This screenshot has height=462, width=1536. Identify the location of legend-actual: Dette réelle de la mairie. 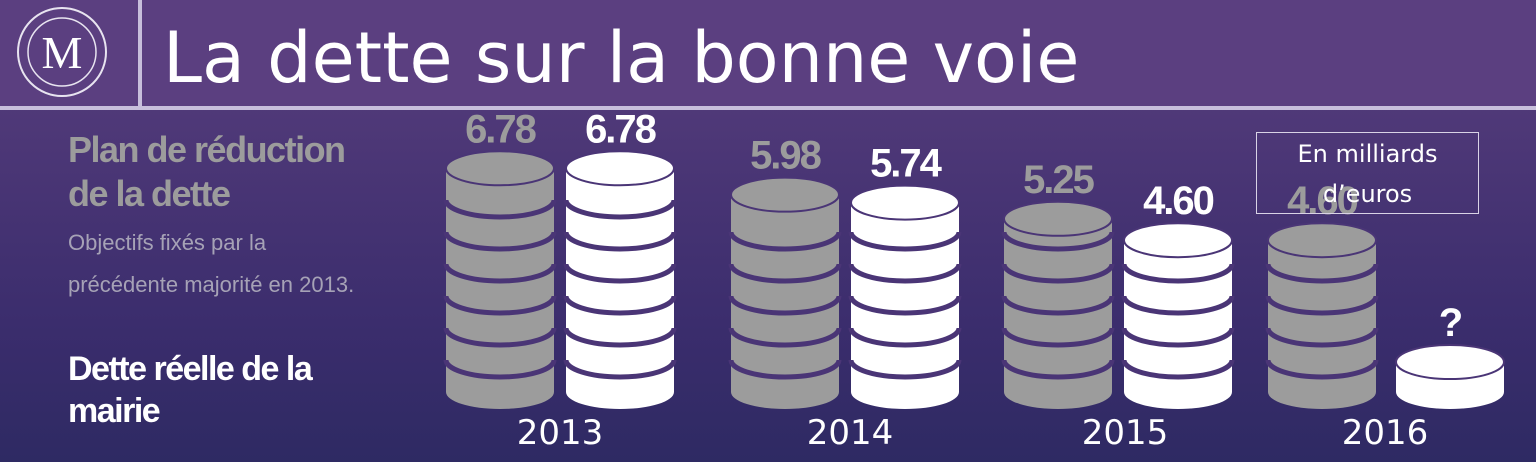
(190, 390).